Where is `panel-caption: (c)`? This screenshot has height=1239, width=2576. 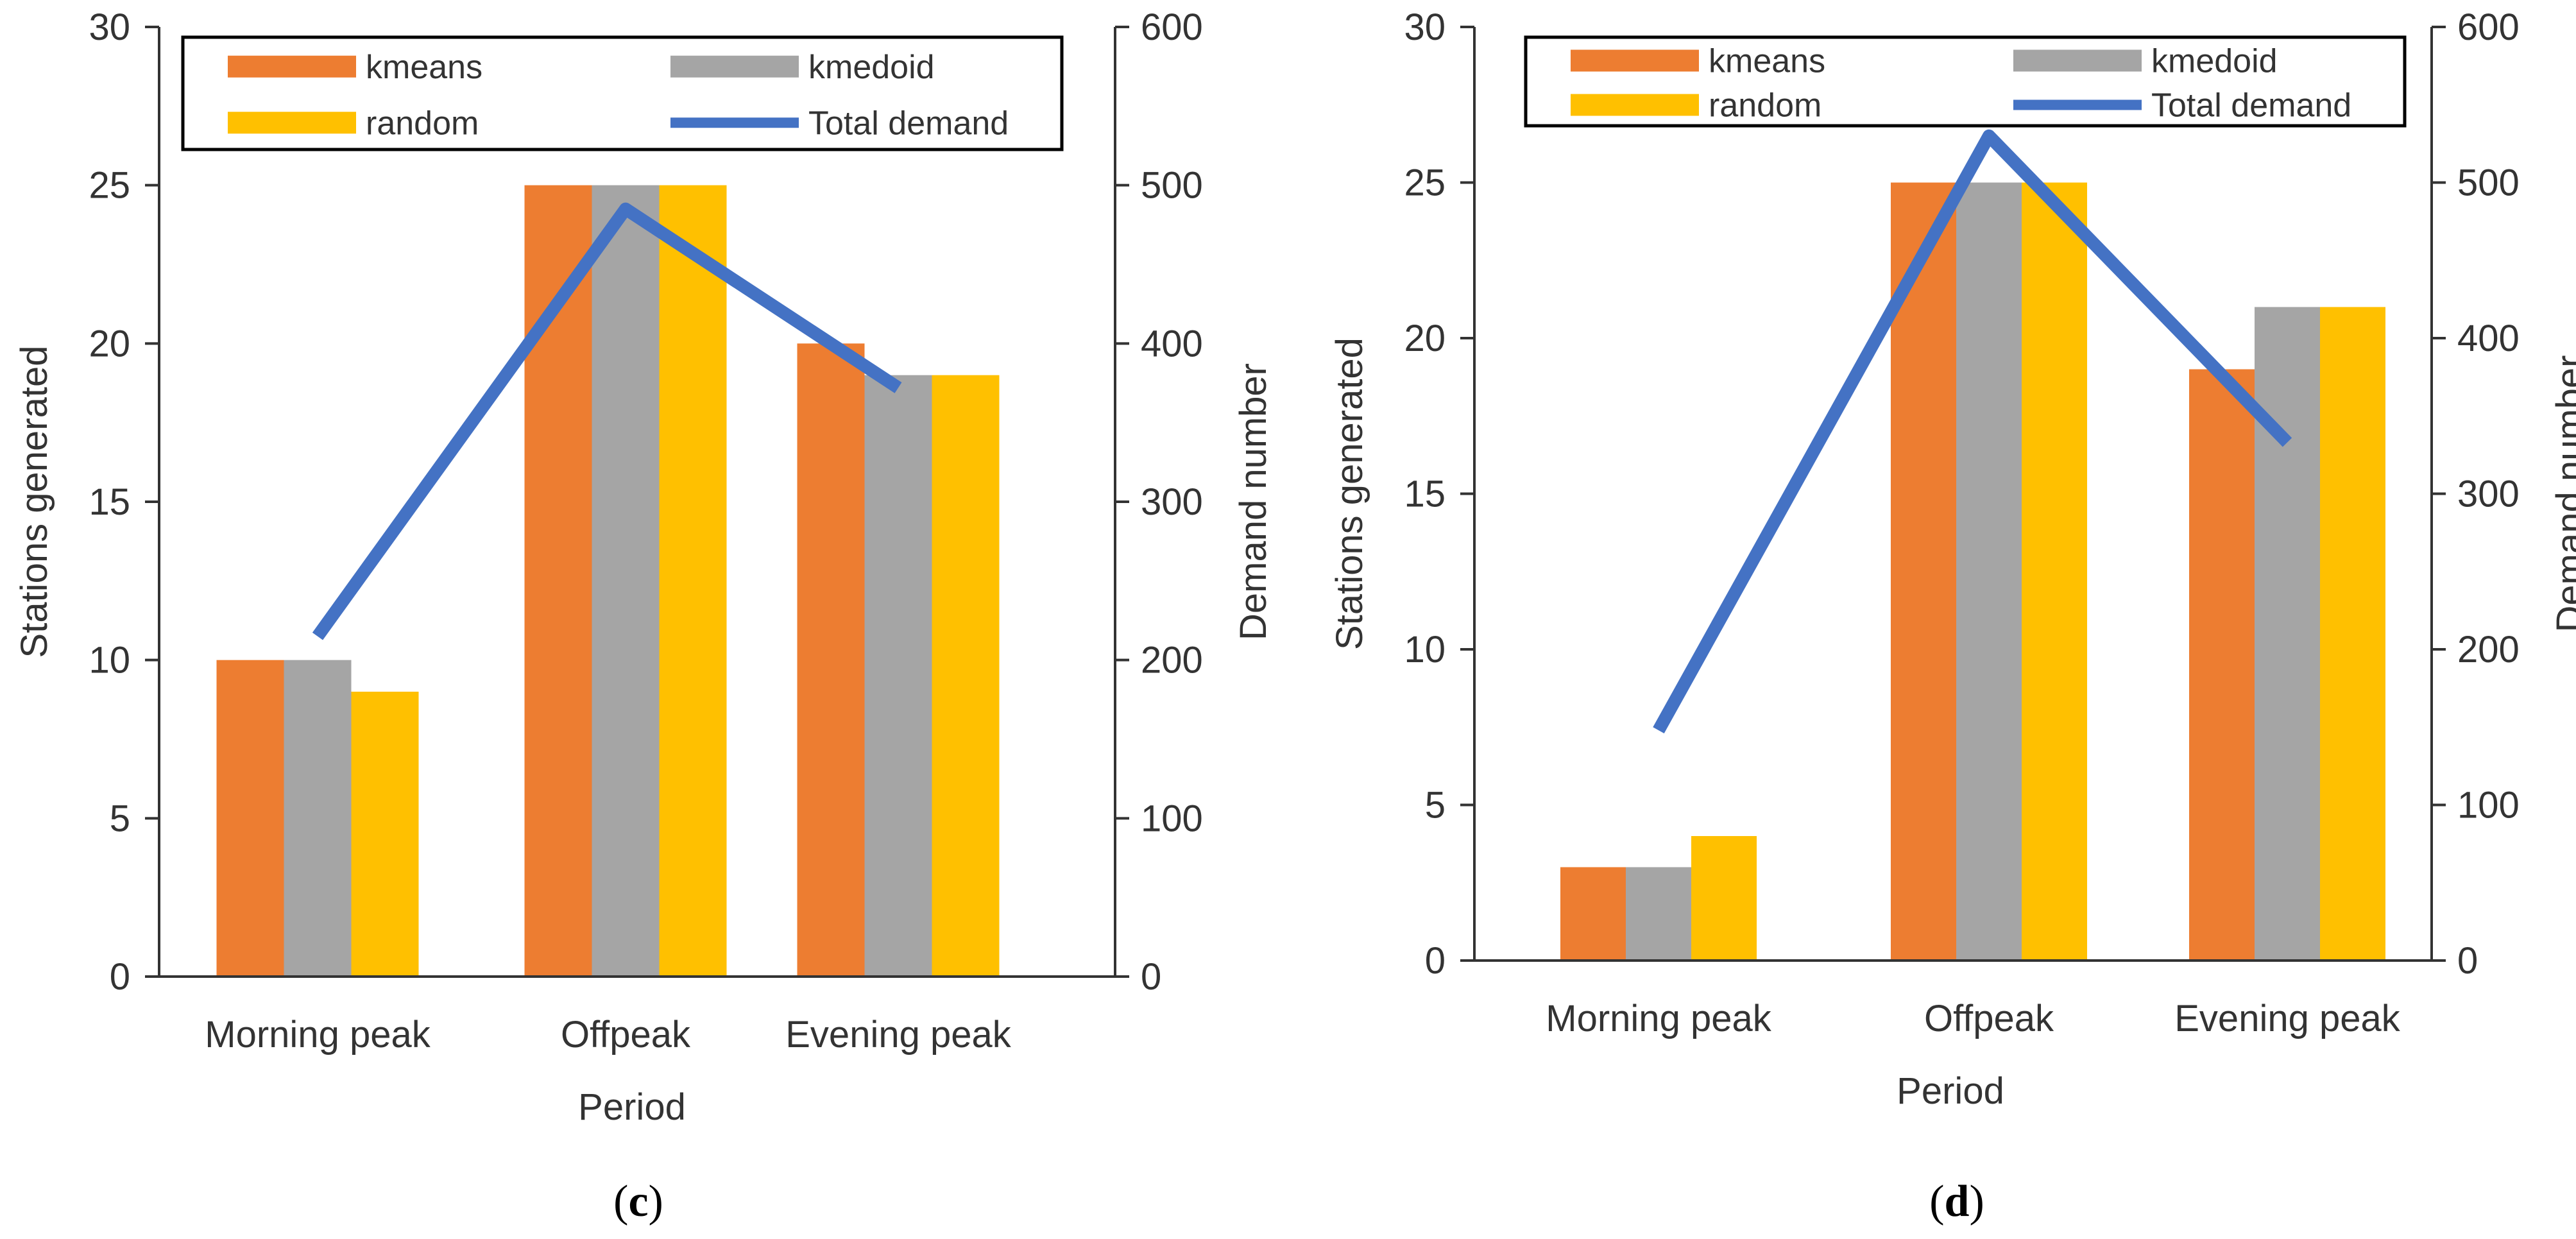
panel-caption: (c) is located at coordinates (638, 1201).